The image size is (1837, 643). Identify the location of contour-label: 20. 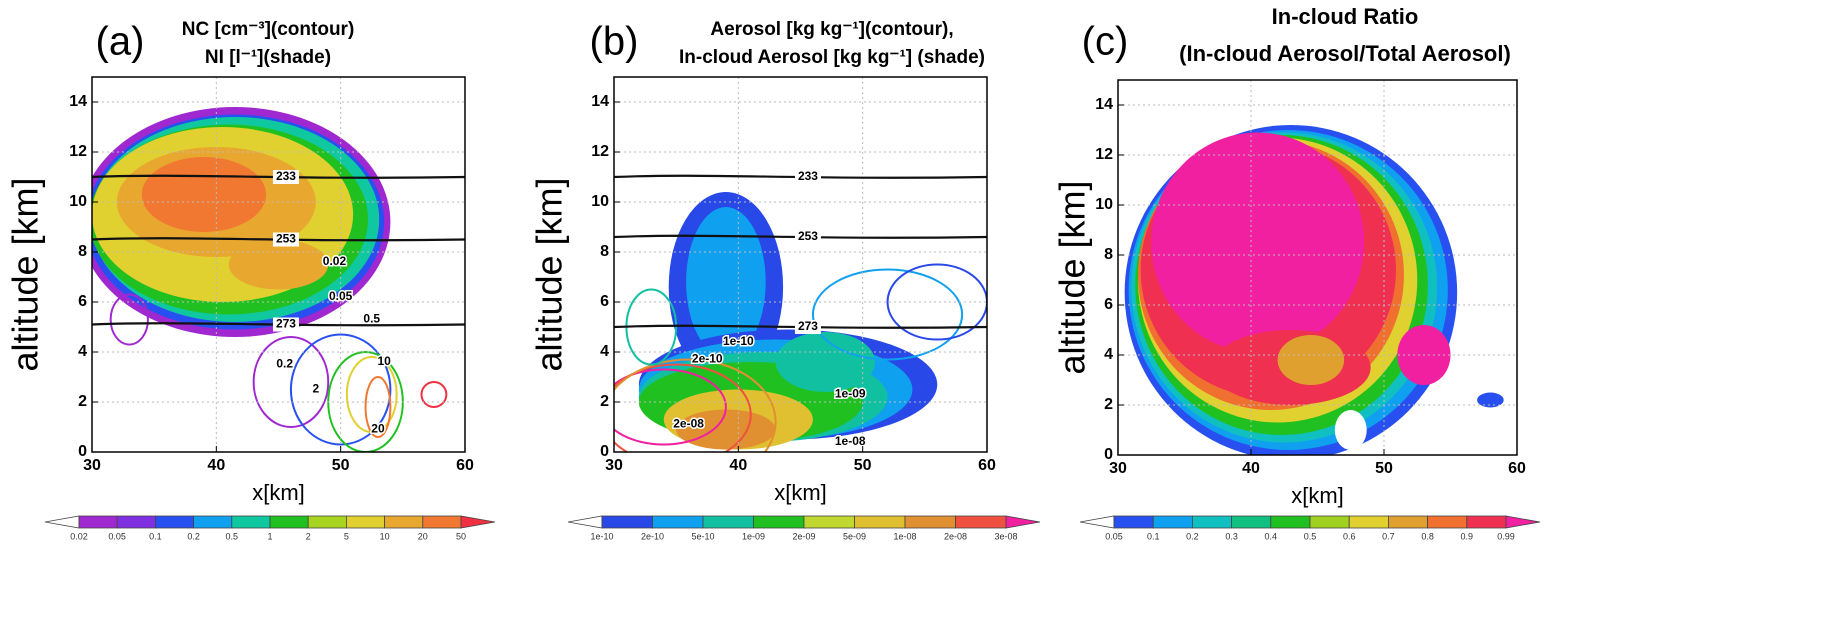
(378, 429).